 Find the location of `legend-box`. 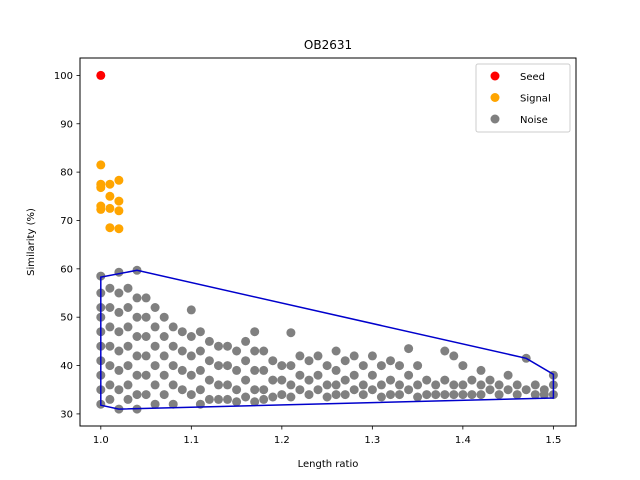

legend-box is located at coordinates (523, 98).